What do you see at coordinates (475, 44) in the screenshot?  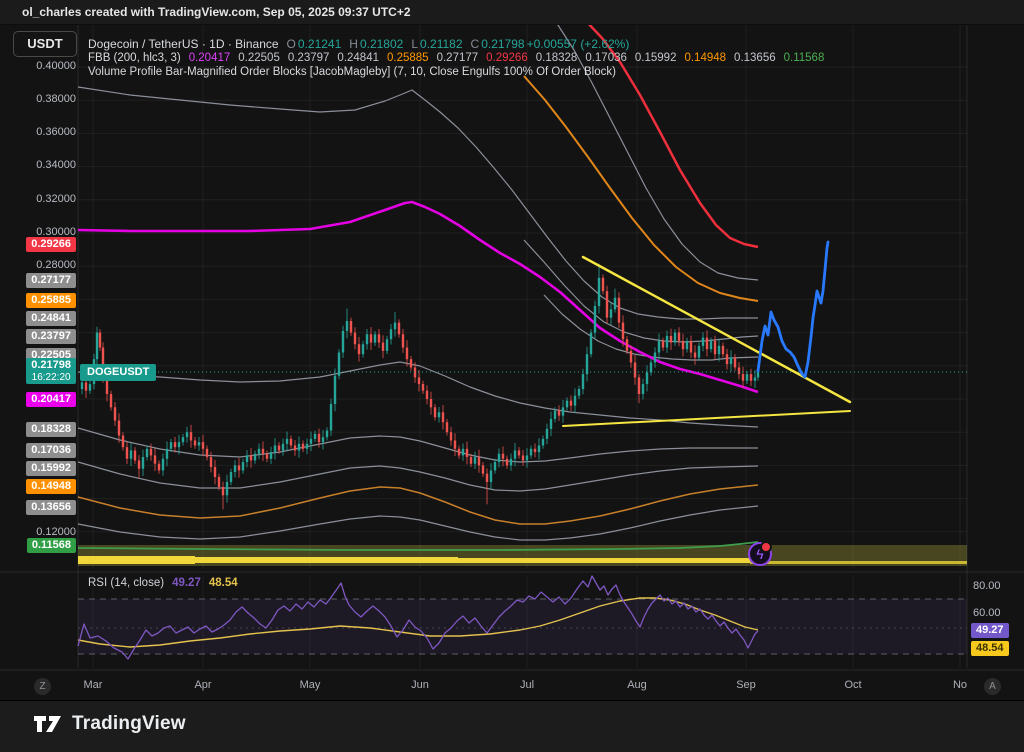 I see `ohlc-close-label: C` at bounding box center [475, 44].